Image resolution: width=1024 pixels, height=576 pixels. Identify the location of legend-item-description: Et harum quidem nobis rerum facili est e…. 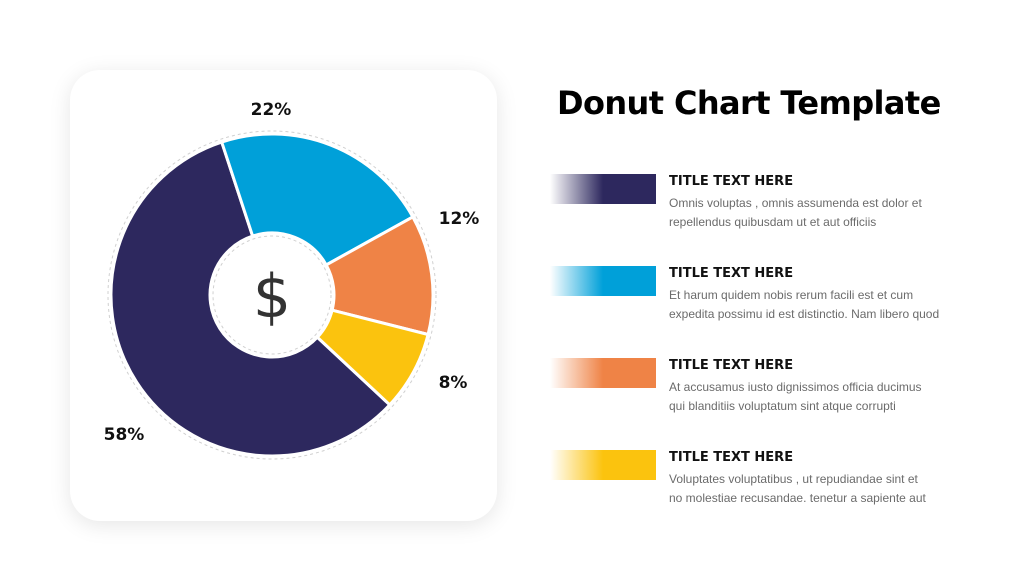
(819, 305).